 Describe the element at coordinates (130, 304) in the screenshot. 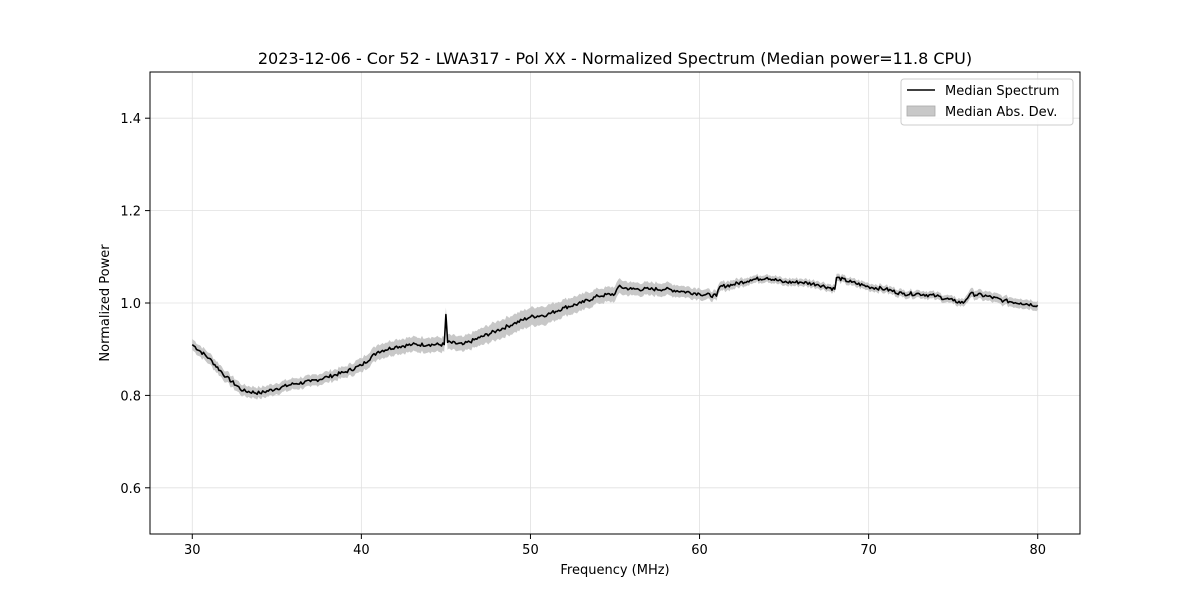

I see `y-tick-label: 1.0` at that location.